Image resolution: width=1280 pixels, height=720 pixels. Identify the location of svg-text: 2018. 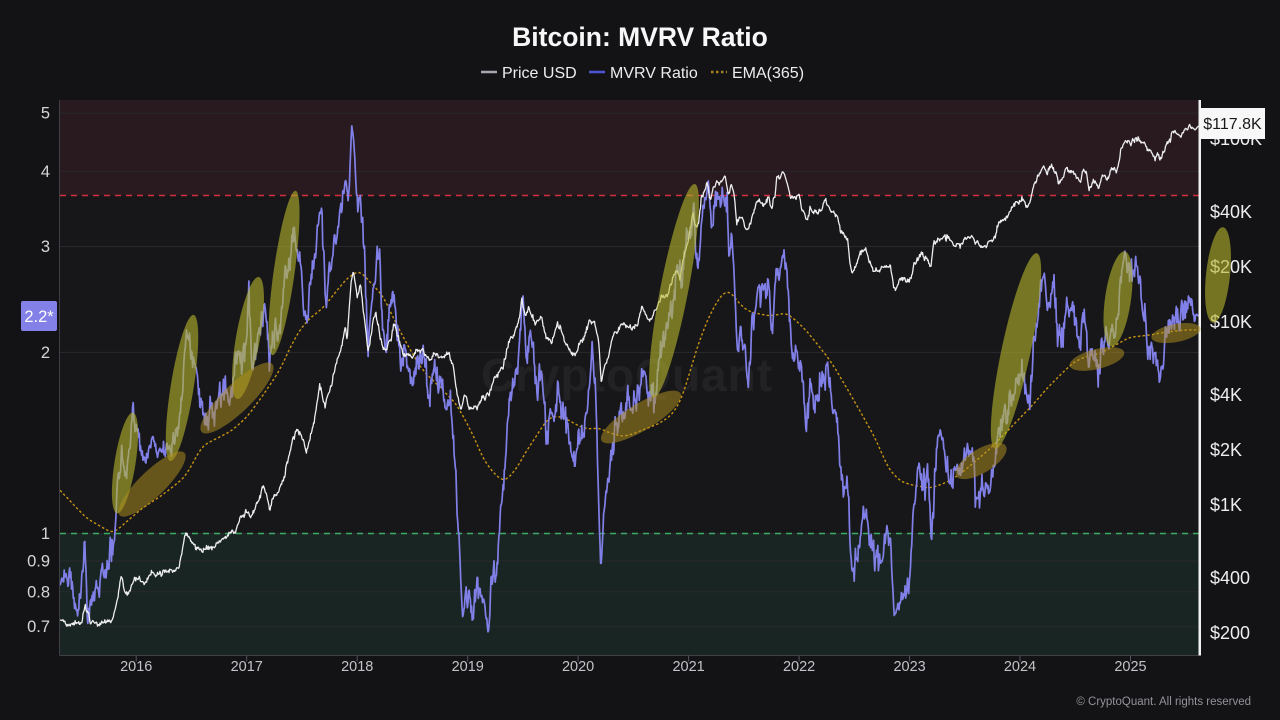
(357, 667).